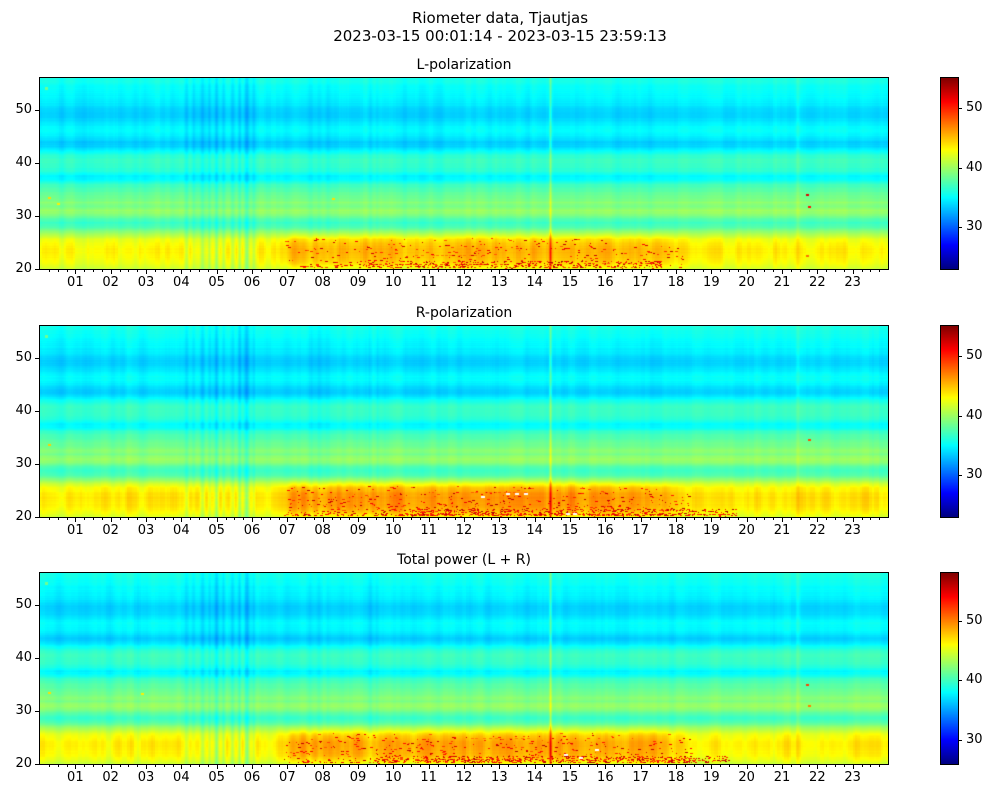 The width and height of the screenshot is (1000, 800). What do you see at coordinates (23, 215) in the screenshot?
I see `y-tick-label: 30` at bounding box center [23, 215].